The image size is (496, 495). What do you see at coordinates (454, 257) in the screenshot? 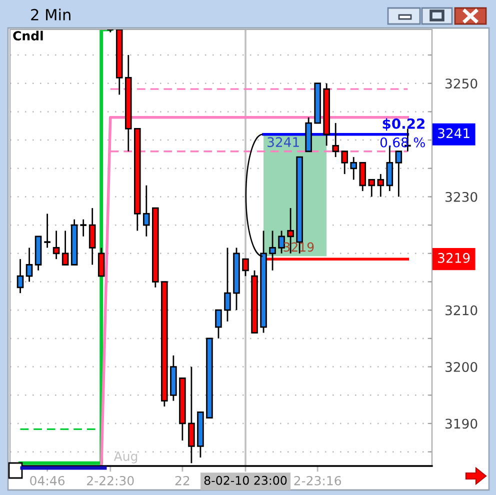
I see `text: 3219` at bounding box center [454, 257].